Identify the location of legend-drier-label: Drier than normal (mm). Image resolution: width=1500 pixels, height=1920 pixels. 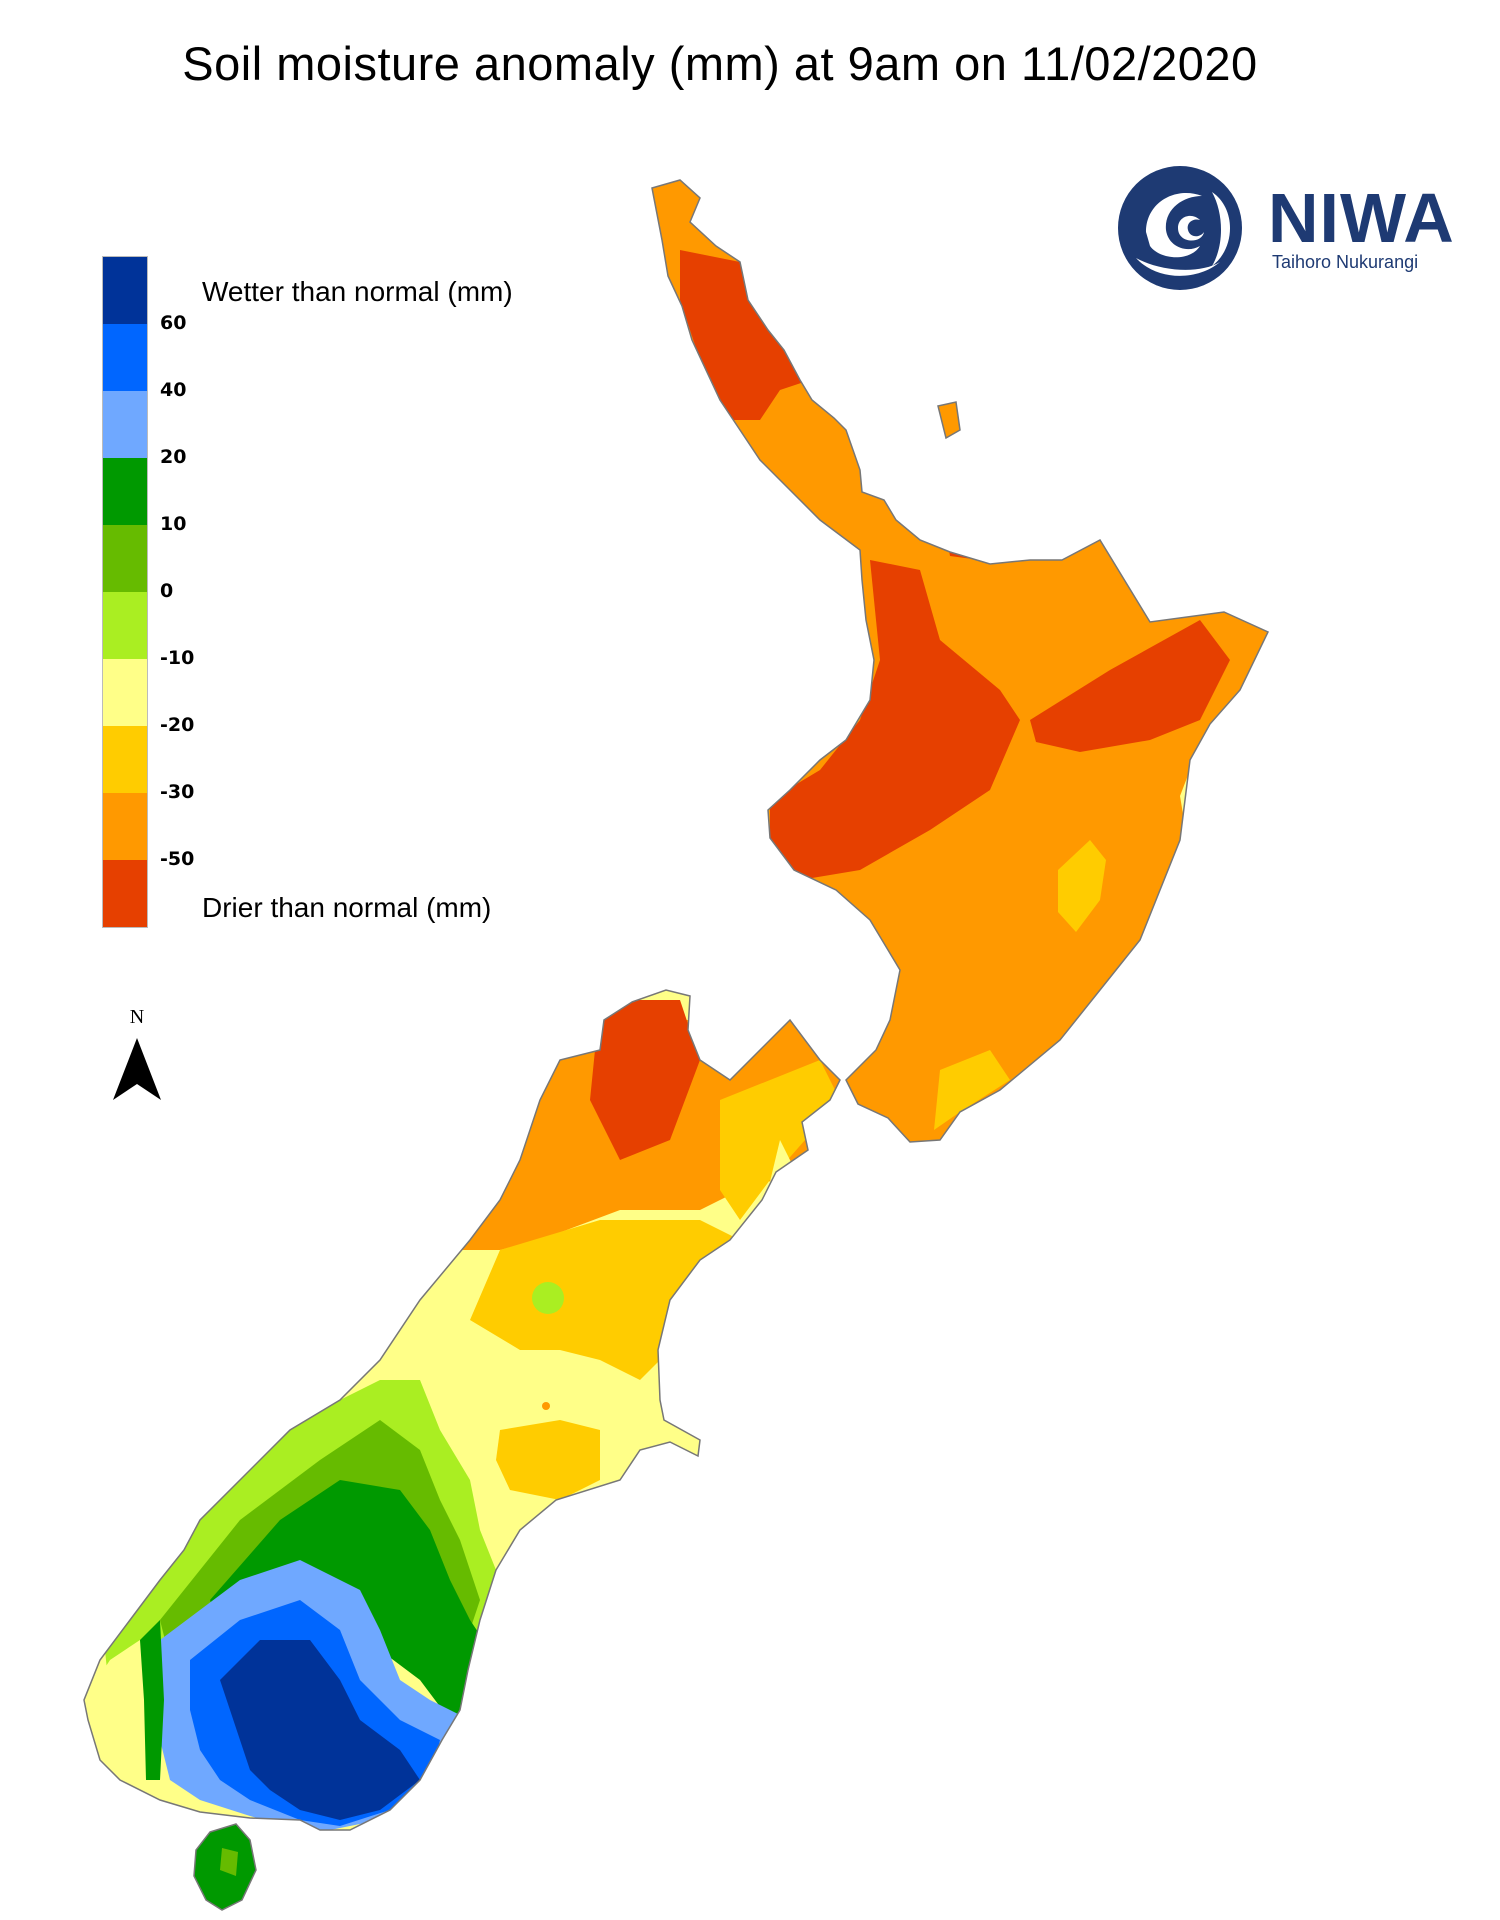
(347, 907).